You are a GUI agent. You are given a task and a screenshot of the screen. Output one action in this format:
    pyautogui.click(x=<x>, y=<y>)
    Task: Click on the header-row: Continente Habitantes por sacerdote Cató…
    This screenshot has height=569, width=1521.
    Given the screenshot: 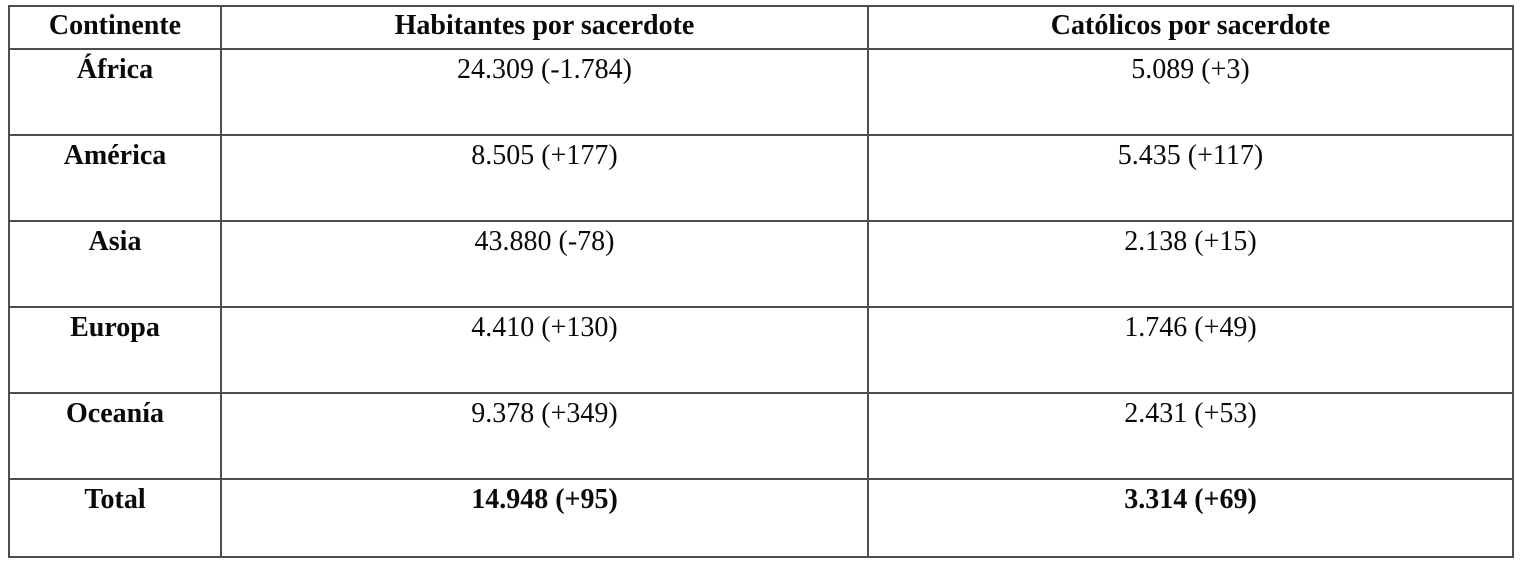 What is the action you would take?
    pyautogui.click(x=761, y=27)
    